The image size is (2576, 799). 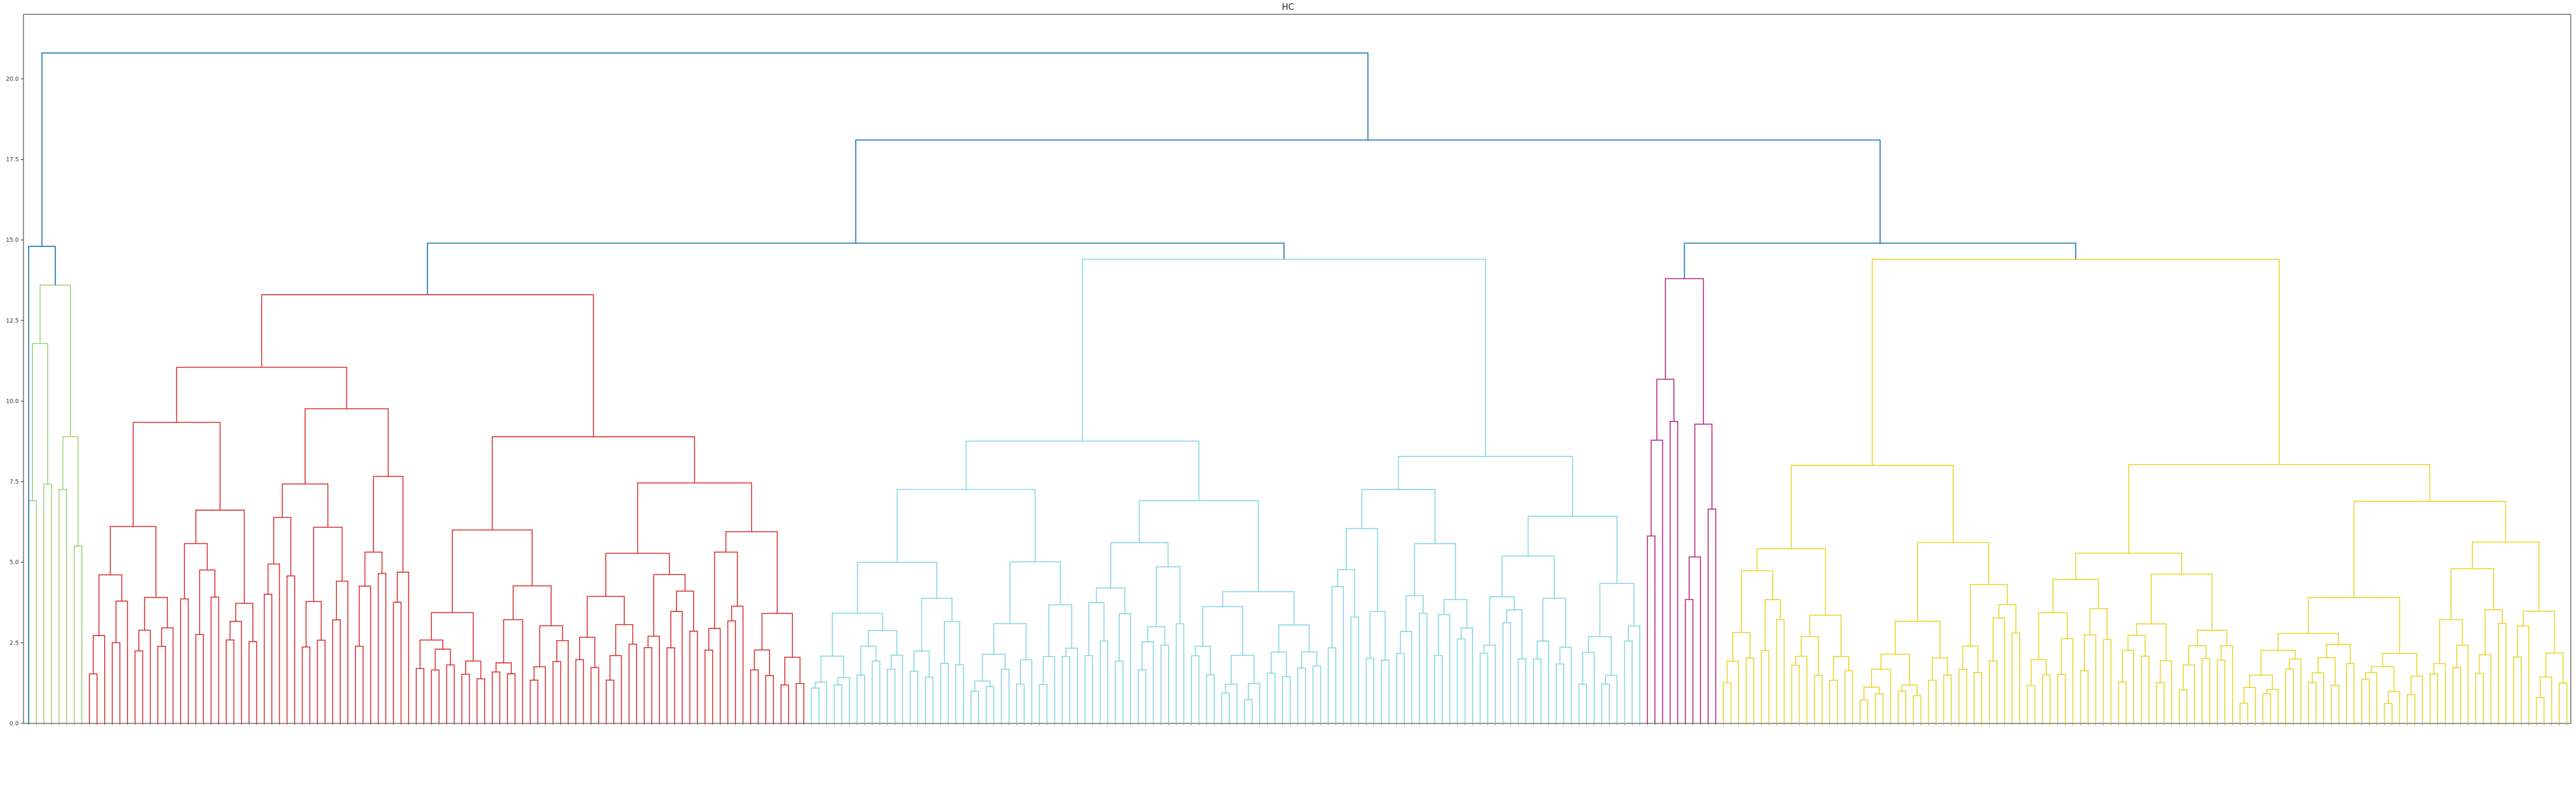 I want to click on y-tick-label: 17.5, so click(x=12, y=161).